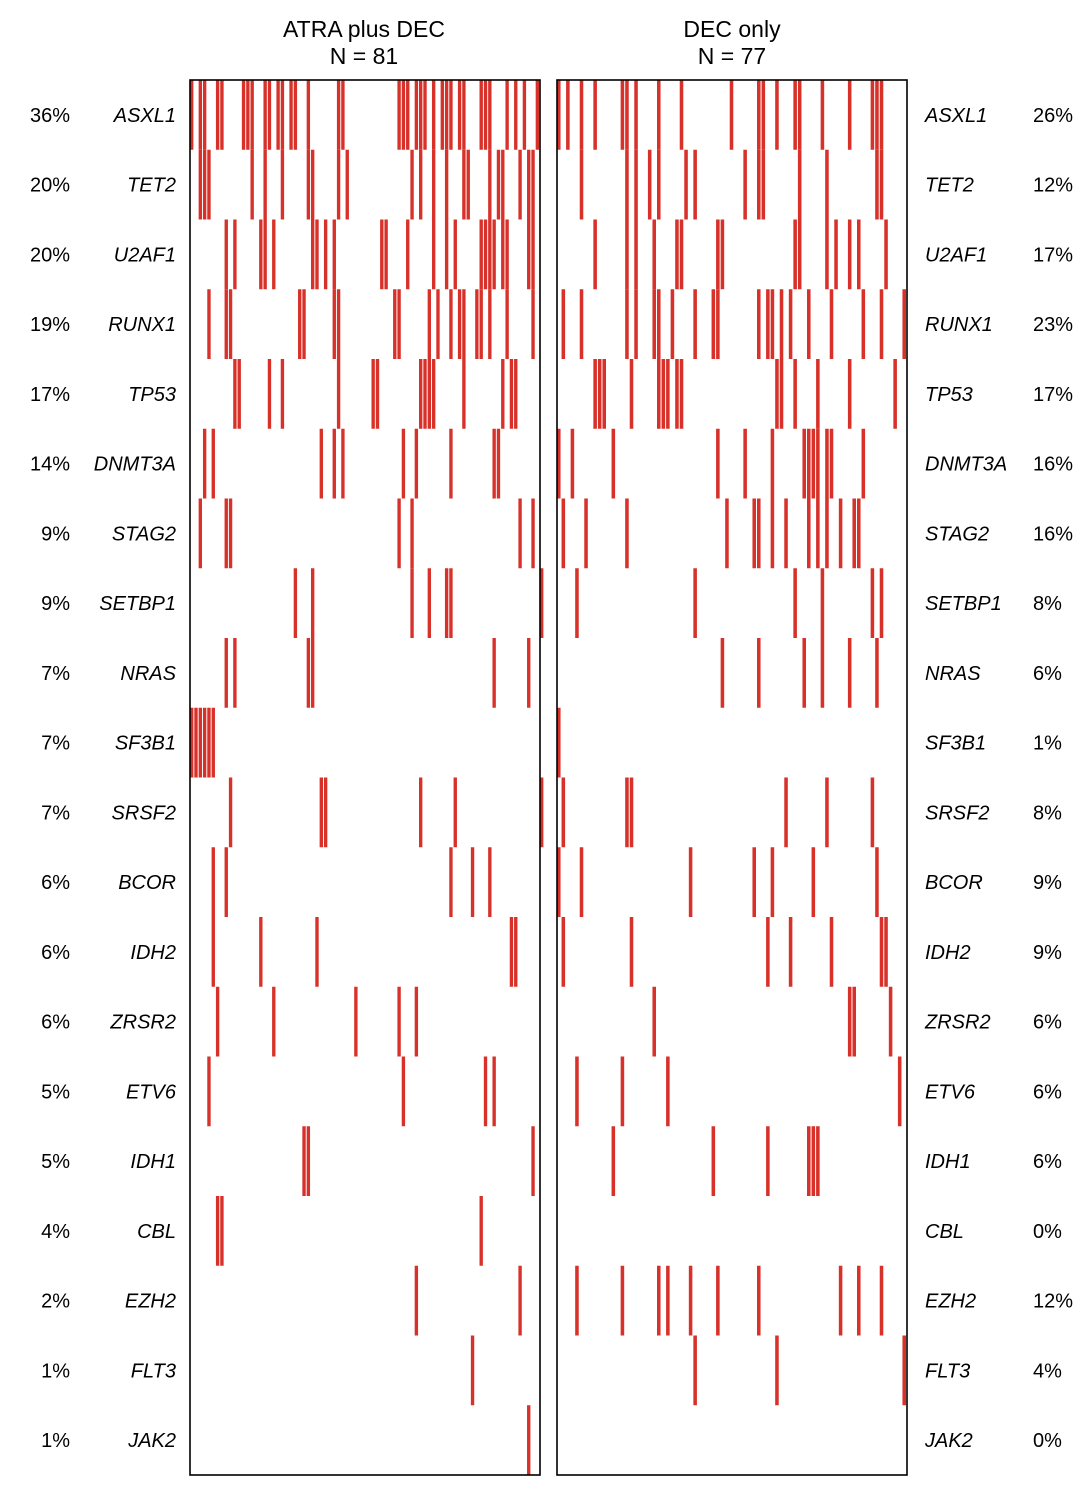  Describe the element at coordinates (55, 604) in the screenshot. I see `pct-left-setbp1: 9%` at that location.